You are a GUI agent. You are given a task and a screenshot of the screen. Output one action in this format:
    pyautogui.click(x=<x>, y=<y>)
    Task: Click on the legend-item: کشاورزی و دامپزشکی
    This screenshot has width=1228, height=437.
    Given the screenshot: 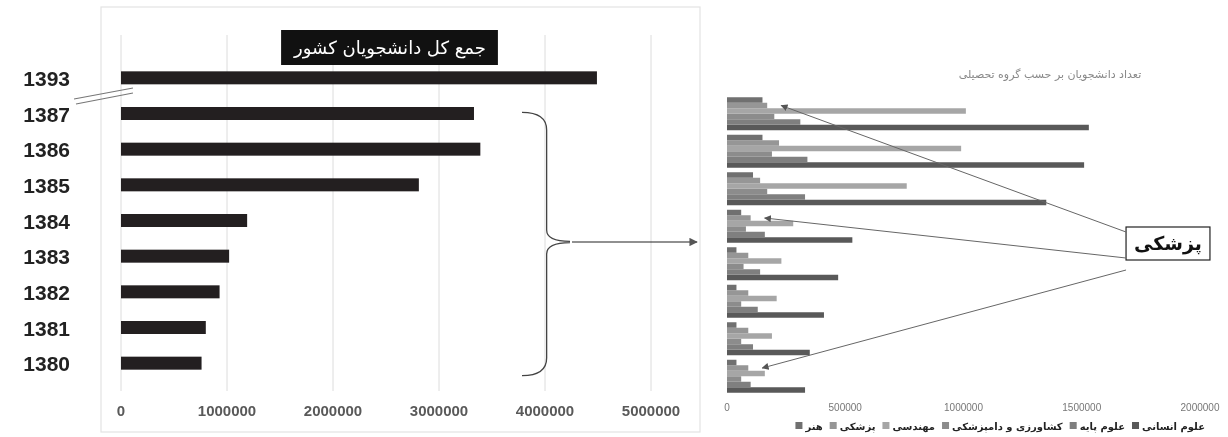 What is the action you would take?
    pyautogui.click(x=1002, y=426)
    